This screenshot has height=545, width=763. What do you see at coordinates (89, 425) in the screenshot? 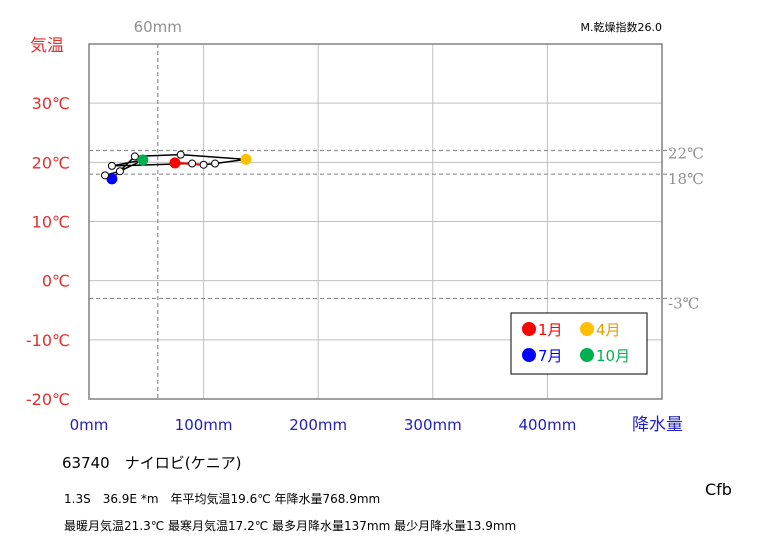
I see `x-tick-label: 0mm` at bounding box center [89, 425].